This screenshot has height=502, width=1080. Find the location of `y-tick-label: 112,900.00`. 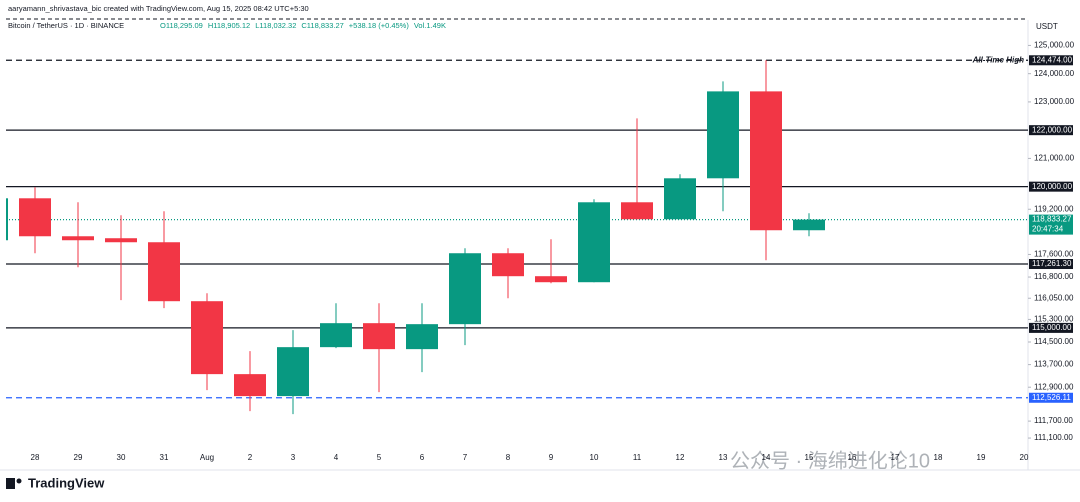

y-tick-label: 112,900.00 is located at coordinates (1054, 386).